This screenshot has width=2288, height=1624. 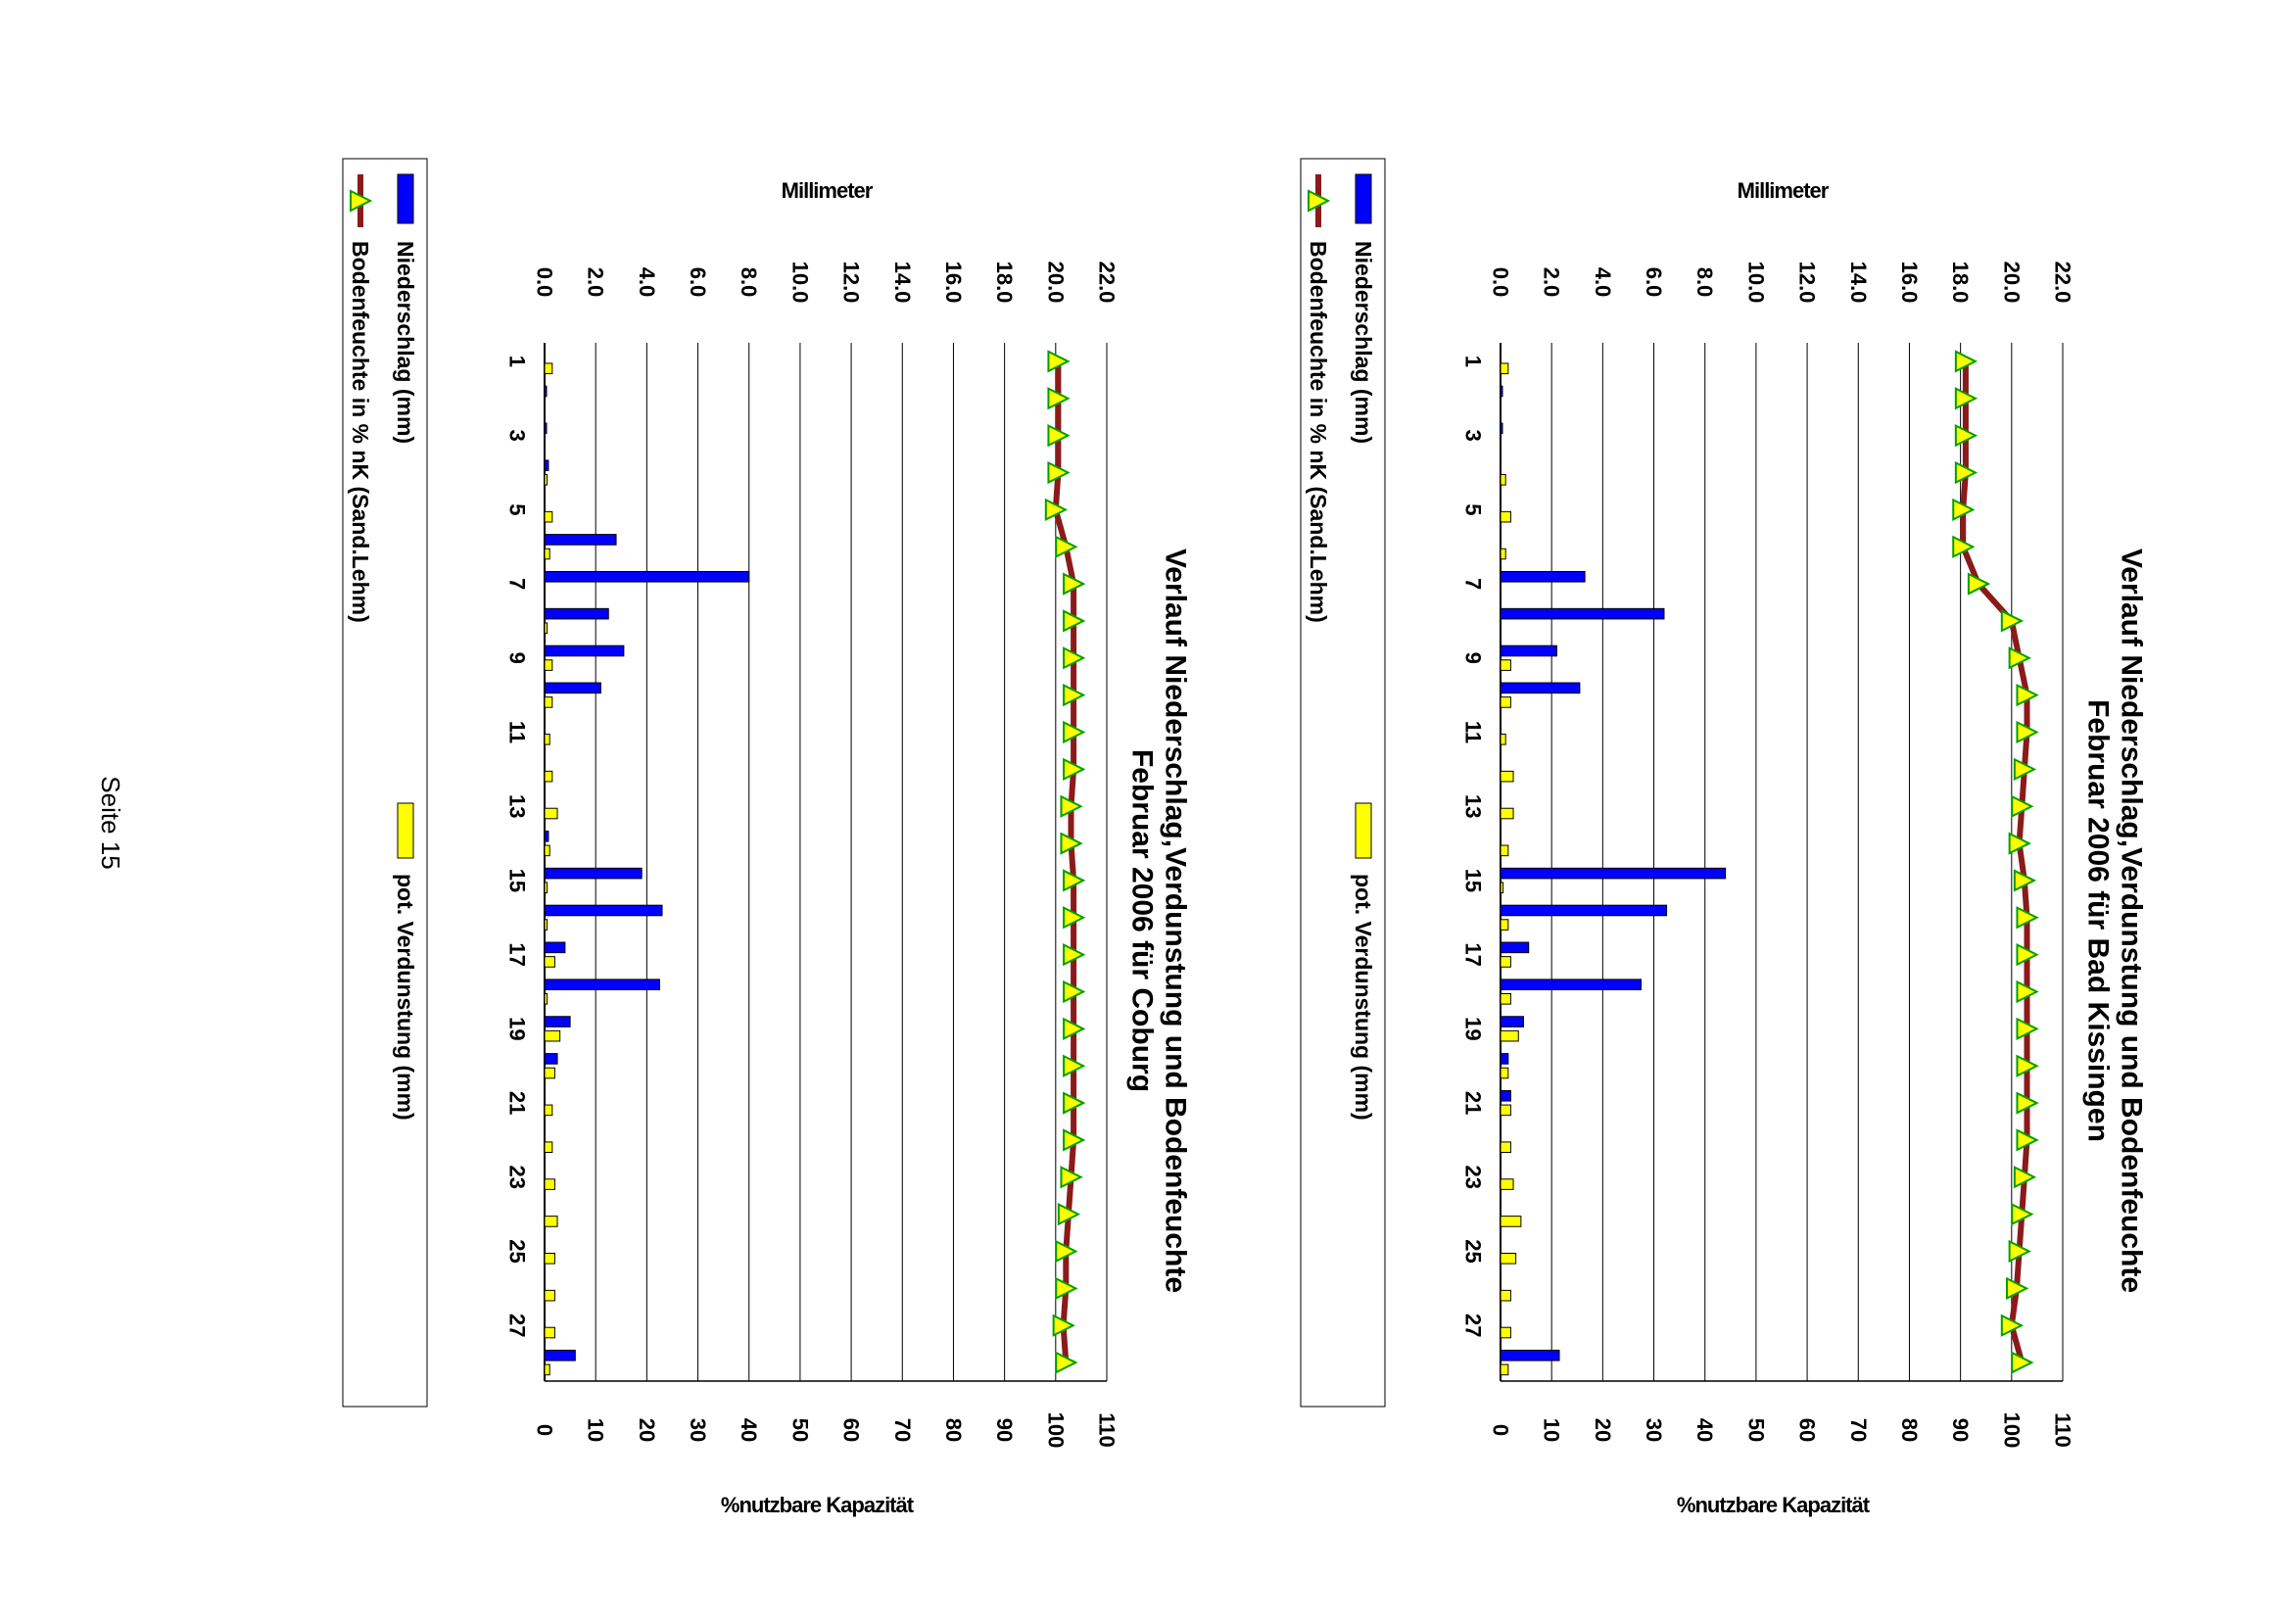 I want to click on category-tick: 15, so click(x=1474, y=881).